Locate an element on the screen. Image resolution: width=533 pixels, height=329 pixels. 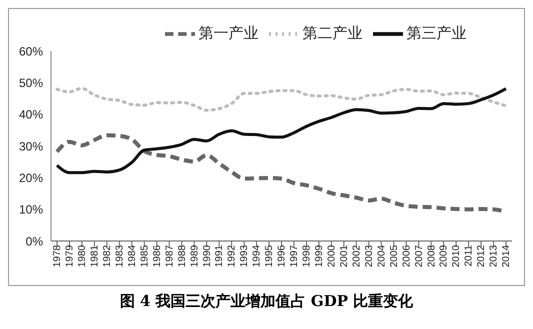
x-tick-label: 1997 is located at coordinates (294, 256).